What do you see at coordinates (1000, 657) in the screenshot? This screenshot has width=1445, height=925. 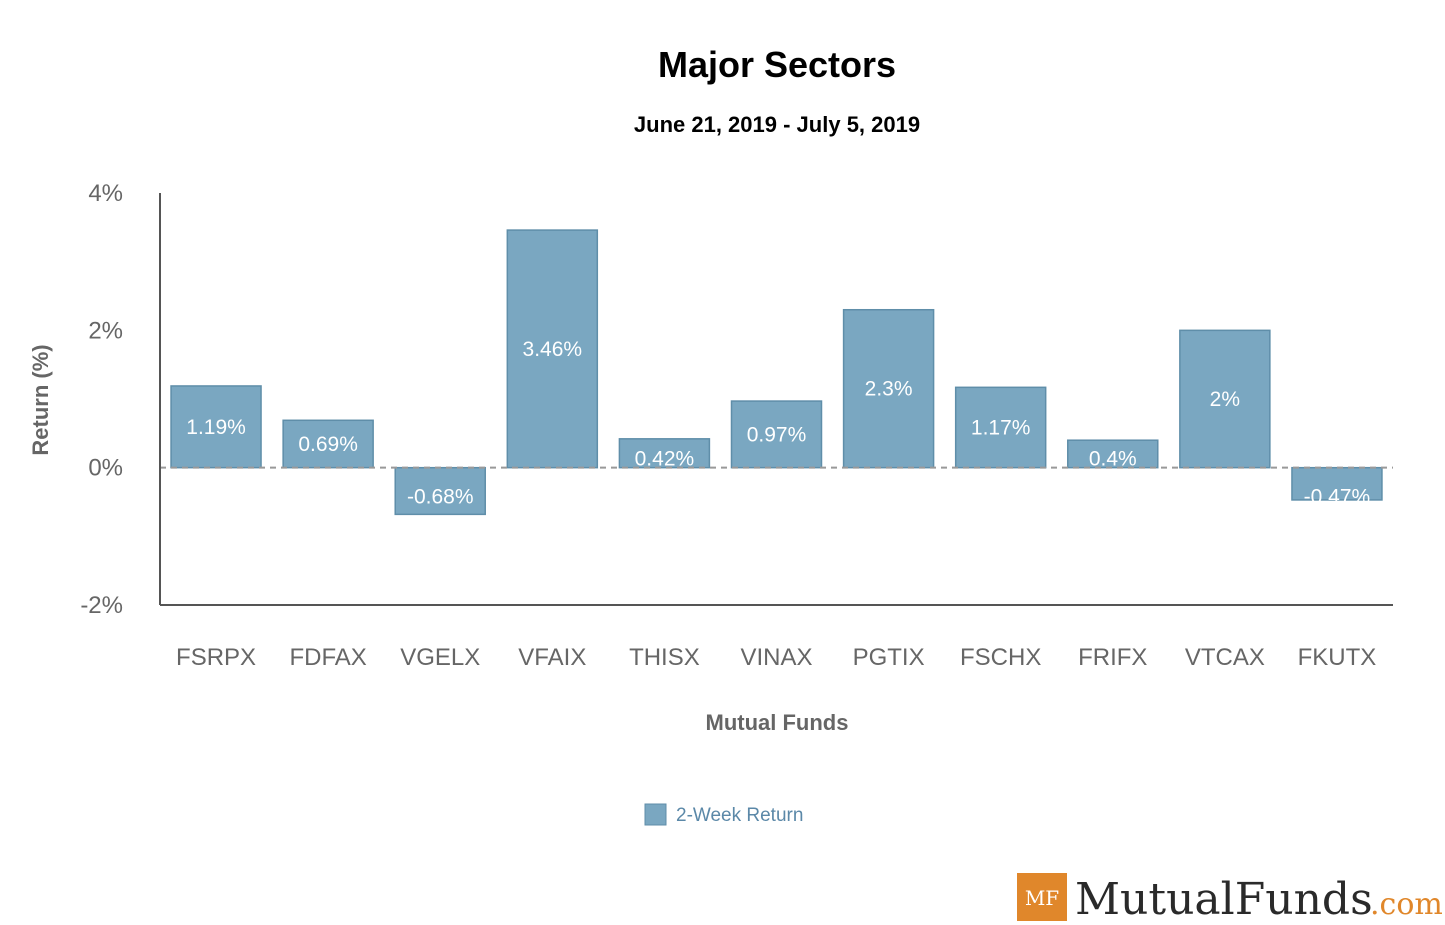 I see `x-tick-label: FSCHX` at bounding box center [1000, 657].